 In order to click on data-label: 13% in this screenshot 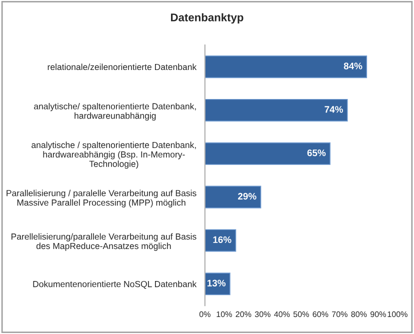, I will do `click(216, 283)`.